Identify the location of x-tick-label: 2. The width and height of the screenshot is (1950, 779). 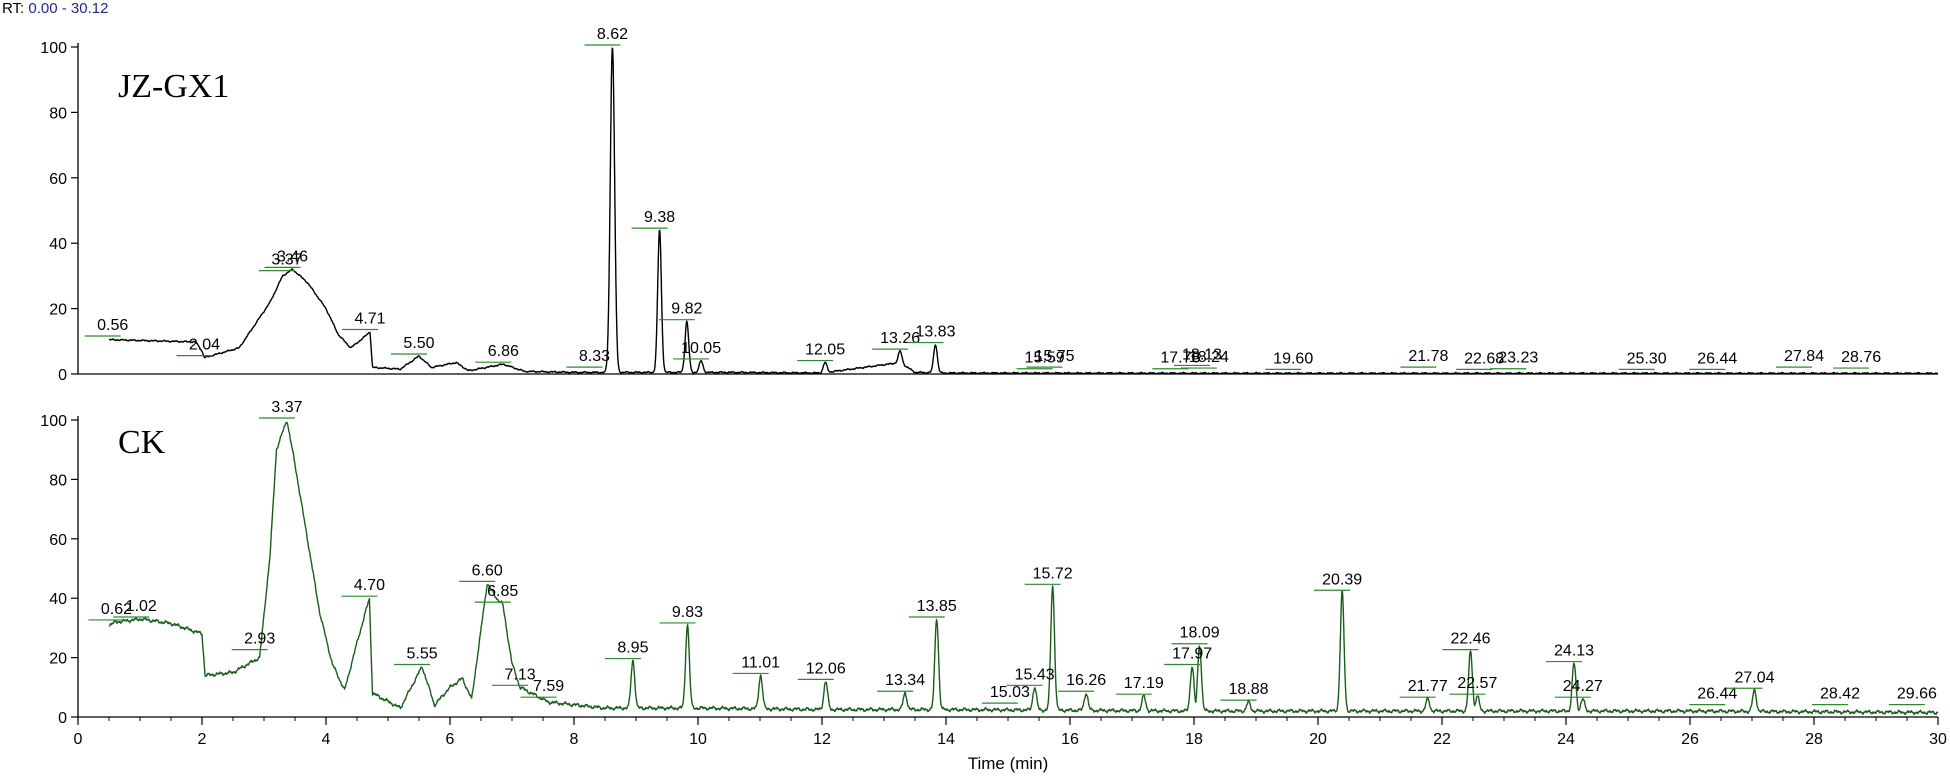
(202, 739).